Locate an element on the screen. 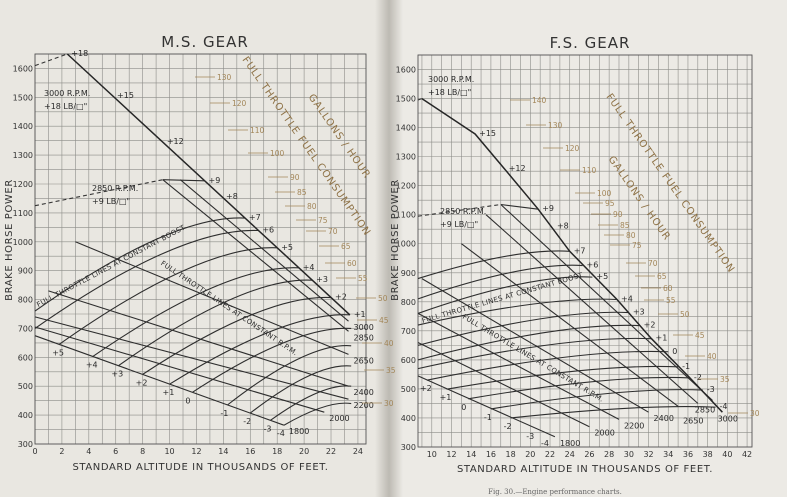 This screenshot has width=787, height=497. boost-label: +3 is located at coordinates (322, 279).